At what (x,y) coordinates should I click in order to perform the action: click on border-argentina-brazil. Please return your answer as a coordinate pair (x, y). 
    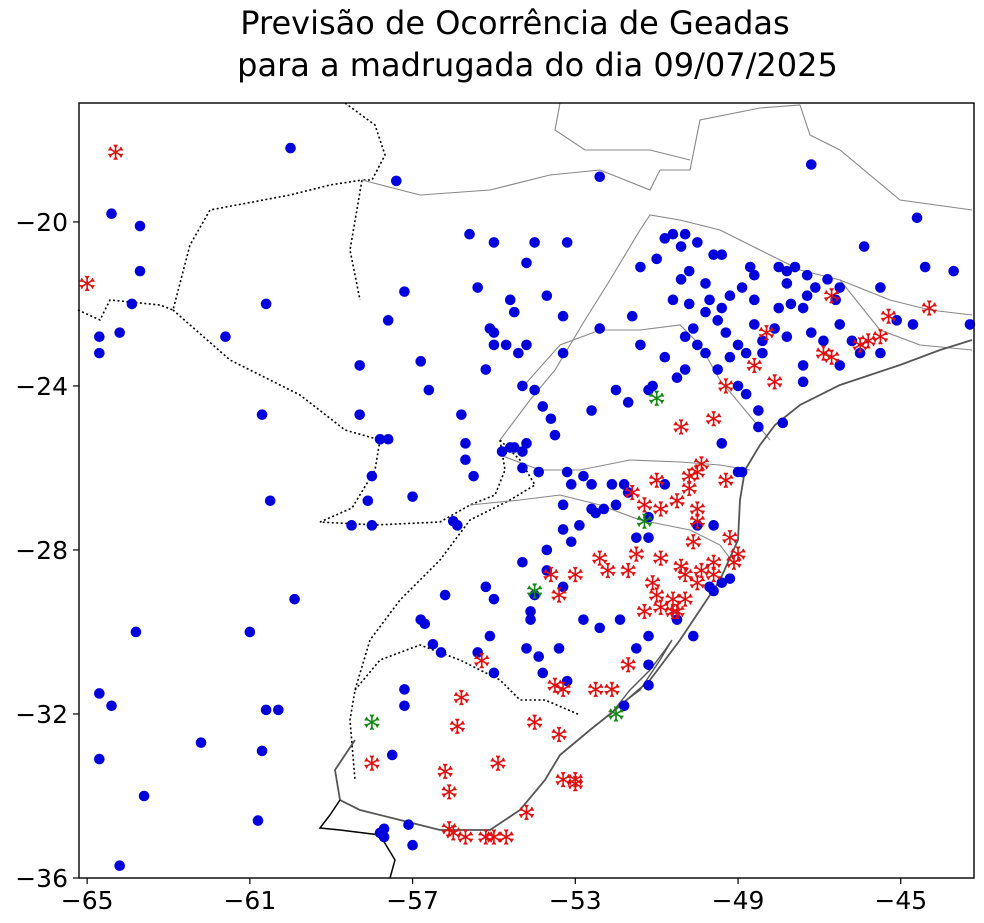
    Looking at the image, I should click on (443, 610).